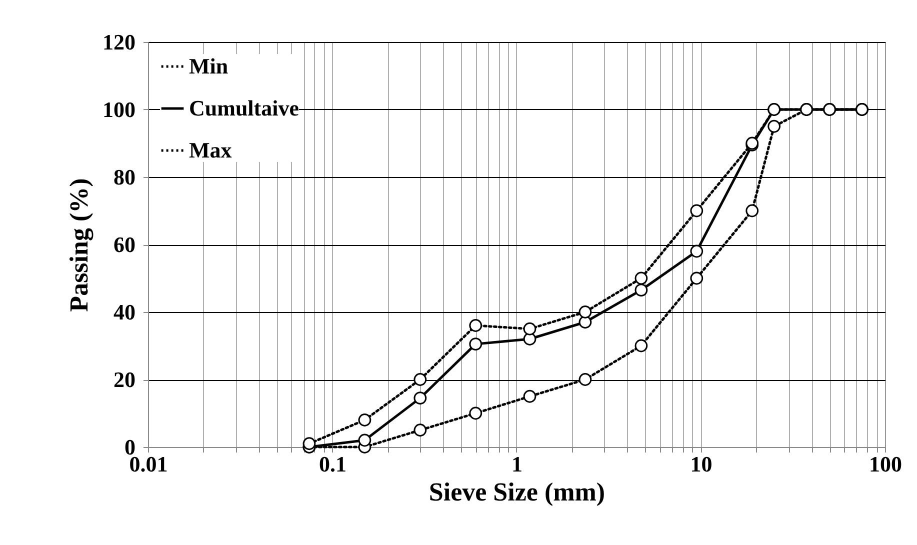 This screenshot has width=917, height=545. Describe the element at coordinates (244, 108) in the screenshot. I see `legend-label: Cumultaive` at that location.